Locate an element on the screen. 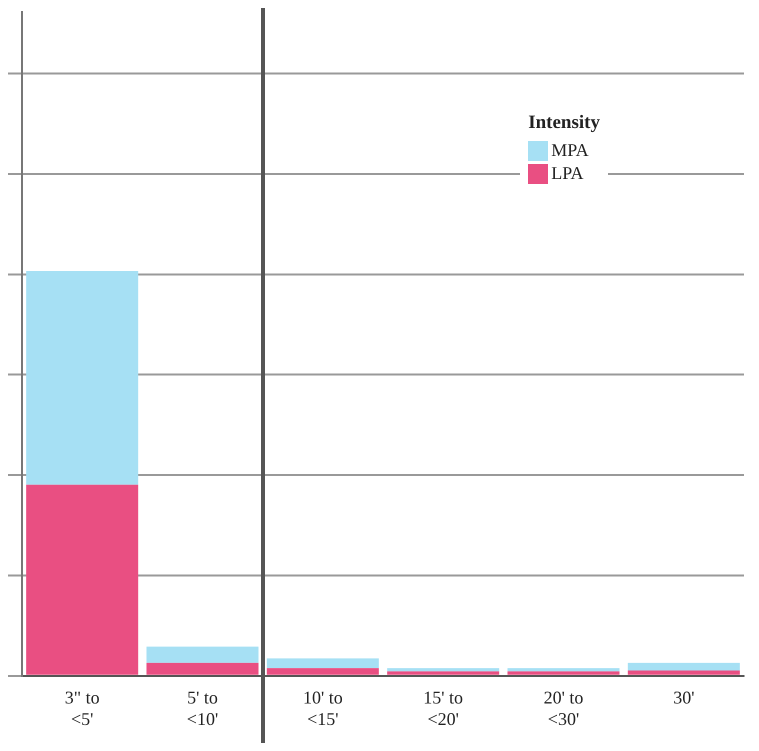 This screenshot has height=751, width=759. x-tick-label: 30' is located at coordinates (683, 697).